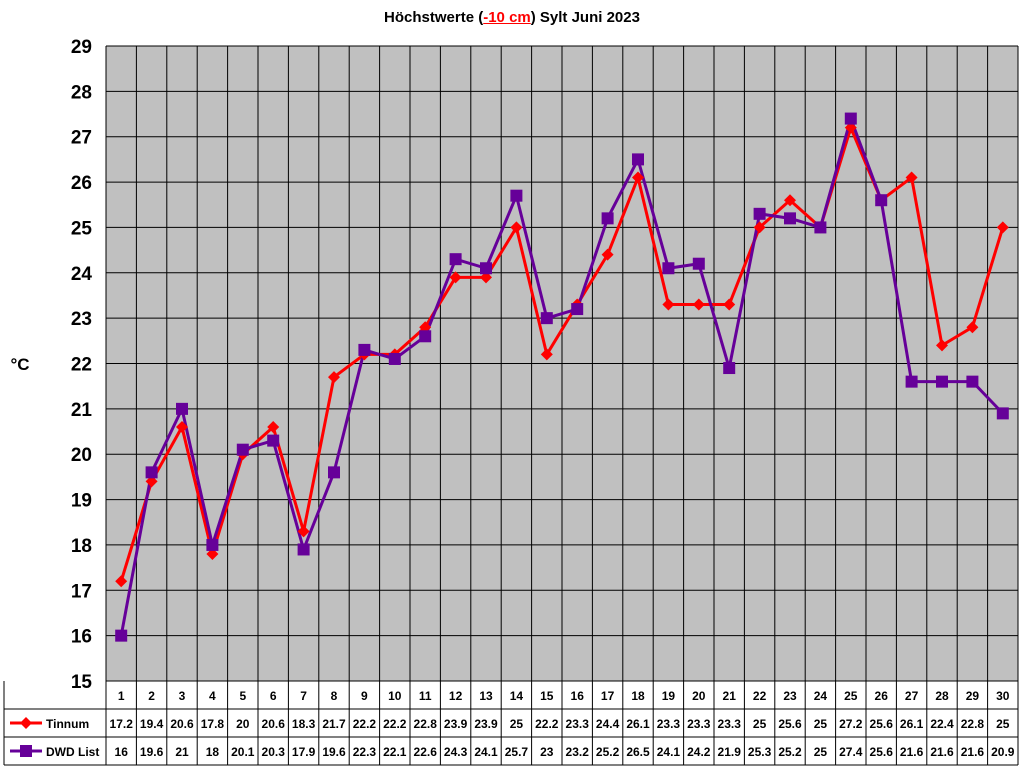 This screenshot has height=768, width=1024. Describe the element at coordinates (26, 723) in the screenshot. I see `legend-marker` at that location.